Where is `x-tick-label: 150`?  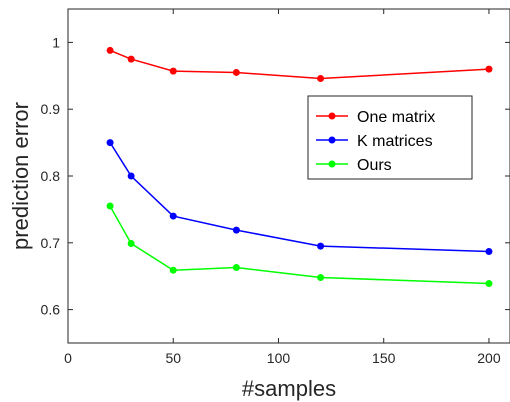 x-tick-label: 150 is located at coordinates (384, 358).